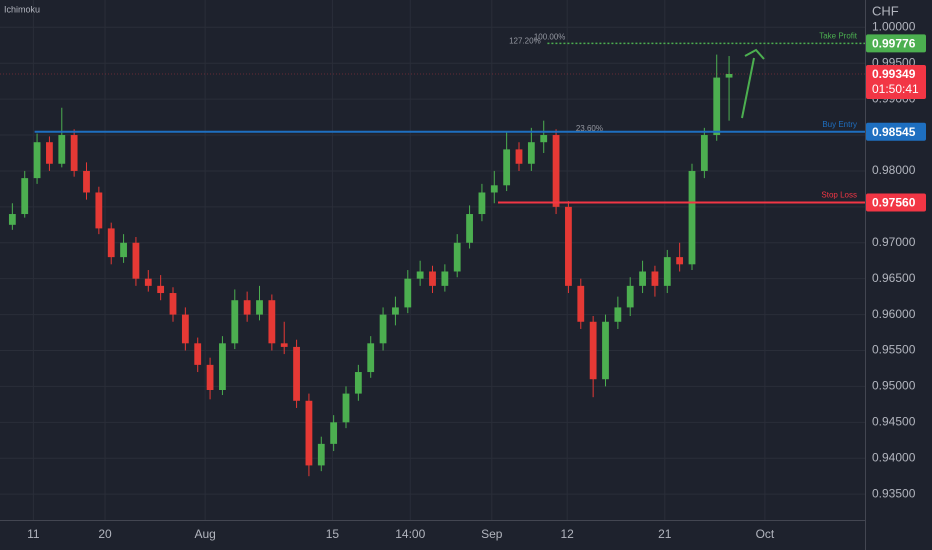  What do you see at coordinates (894, 26) in the screenshot?
I see `y-tick-label: 1.00000` at bounding box center [894, 26].